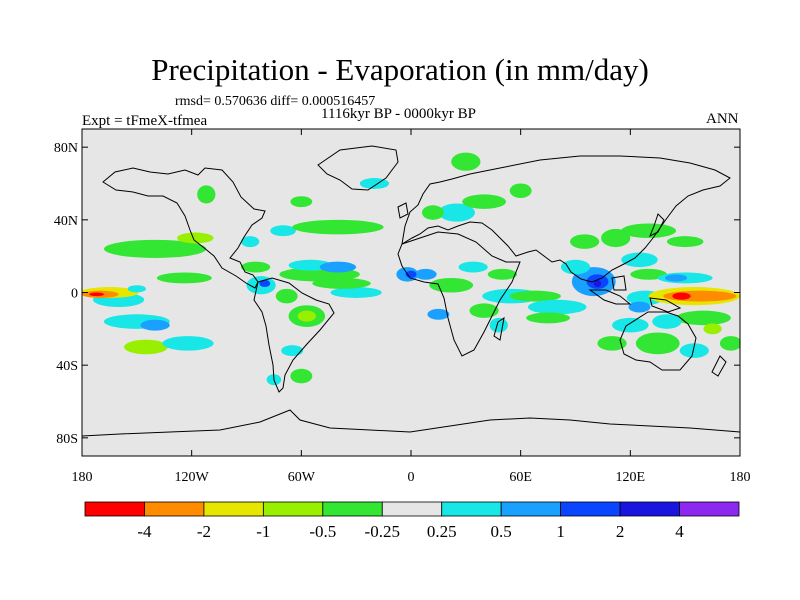 Image resolution: width=800 pixels, height=600 pixels. What do you see at coordinates (722, 119) in the screenshot?
I see `season-label: ANN` at bounding box center [722, 119].